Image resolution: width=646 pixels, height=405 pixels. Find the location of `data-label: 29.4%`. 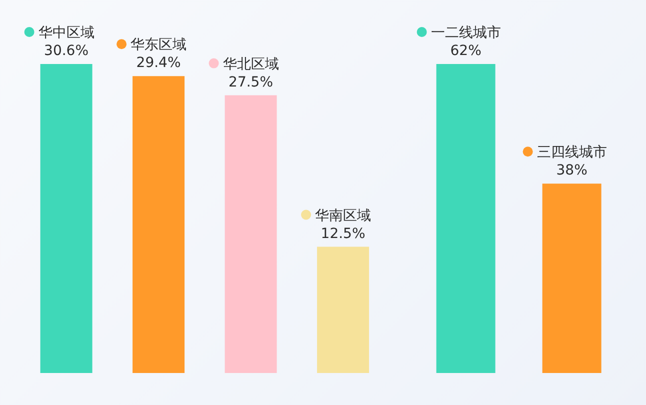

data-label: 29.4% is located at coordinates (158, 63).